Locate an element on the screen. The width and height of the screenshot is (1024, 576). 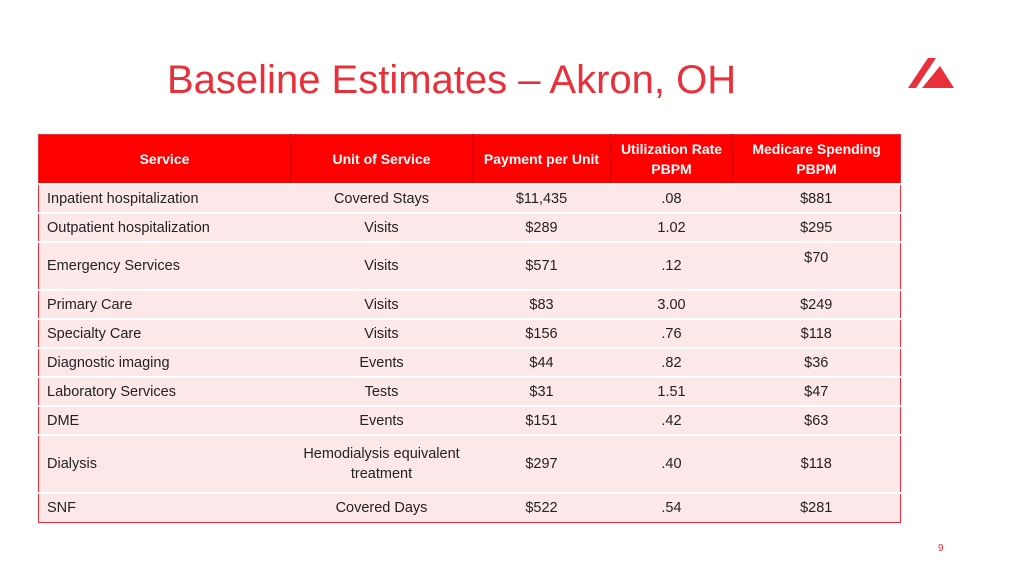
cell-utilization: .08 is located at coordinates (671, 198).